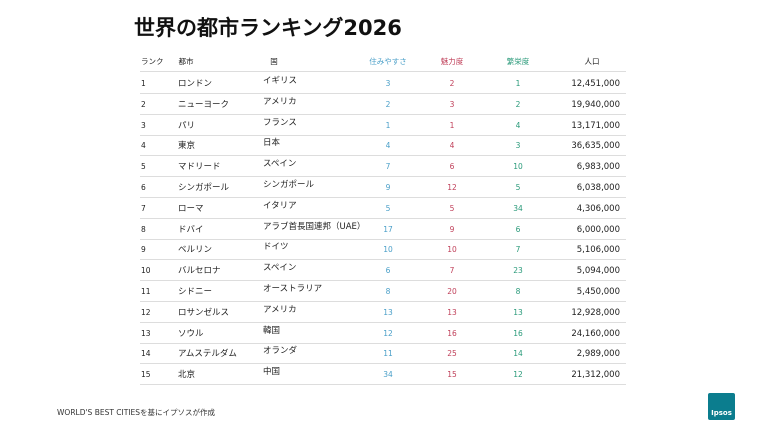  What do you see at coordinates (388, 83) in the screenshot?
I see `cell-livability: 3` at bounding box center [388, 83].